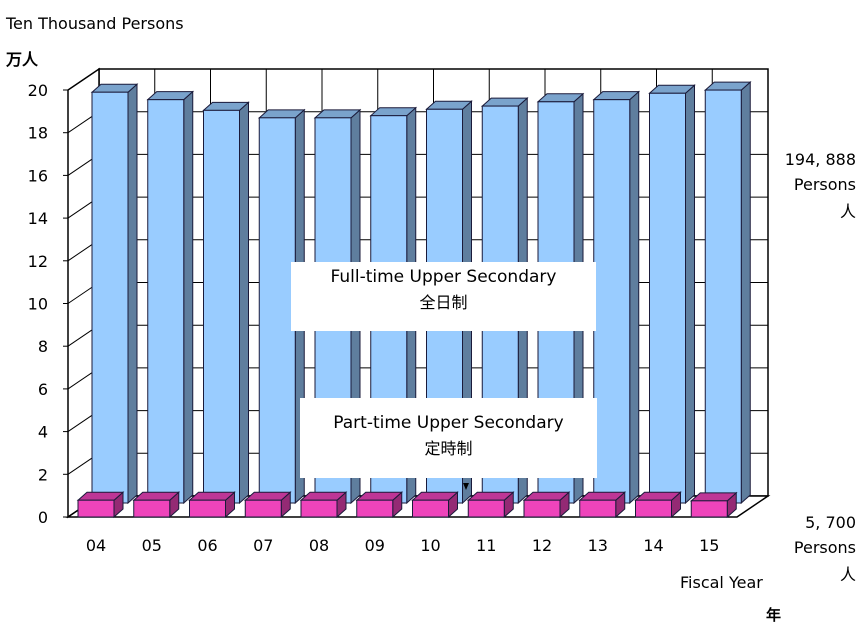  Describe the element at coordinates (43, 517) in the screenshot. I see `y-tick-label: 0` at that location.